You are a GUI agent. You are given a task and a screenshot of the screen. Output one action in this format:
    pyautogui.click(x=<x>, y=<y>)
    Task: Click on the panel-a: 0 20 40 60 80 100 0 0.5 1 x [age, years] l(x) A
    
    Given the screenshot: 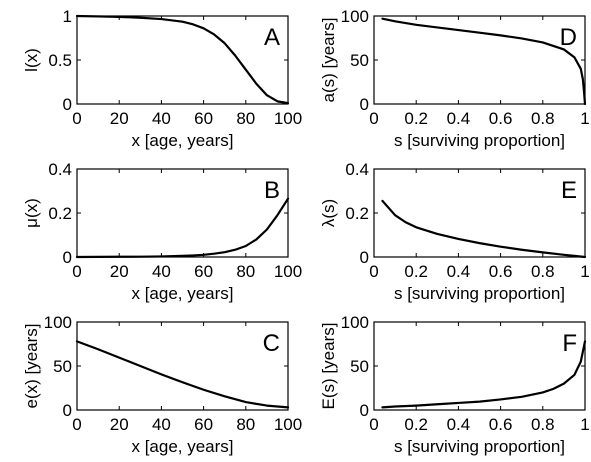 What is the action you would take?
    pyautogui.click(x=162, y=78)
    